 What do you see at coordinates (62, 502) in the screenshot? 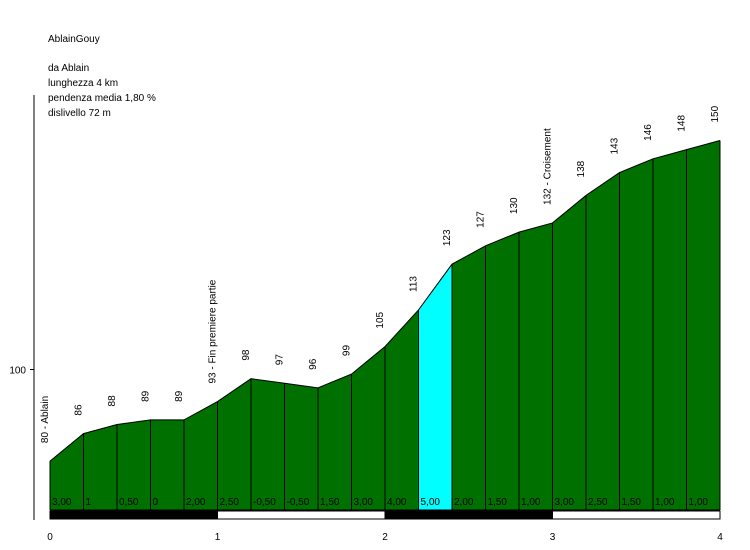
I see `grade-label-1: 3,00` at bounding box center [62, 502].